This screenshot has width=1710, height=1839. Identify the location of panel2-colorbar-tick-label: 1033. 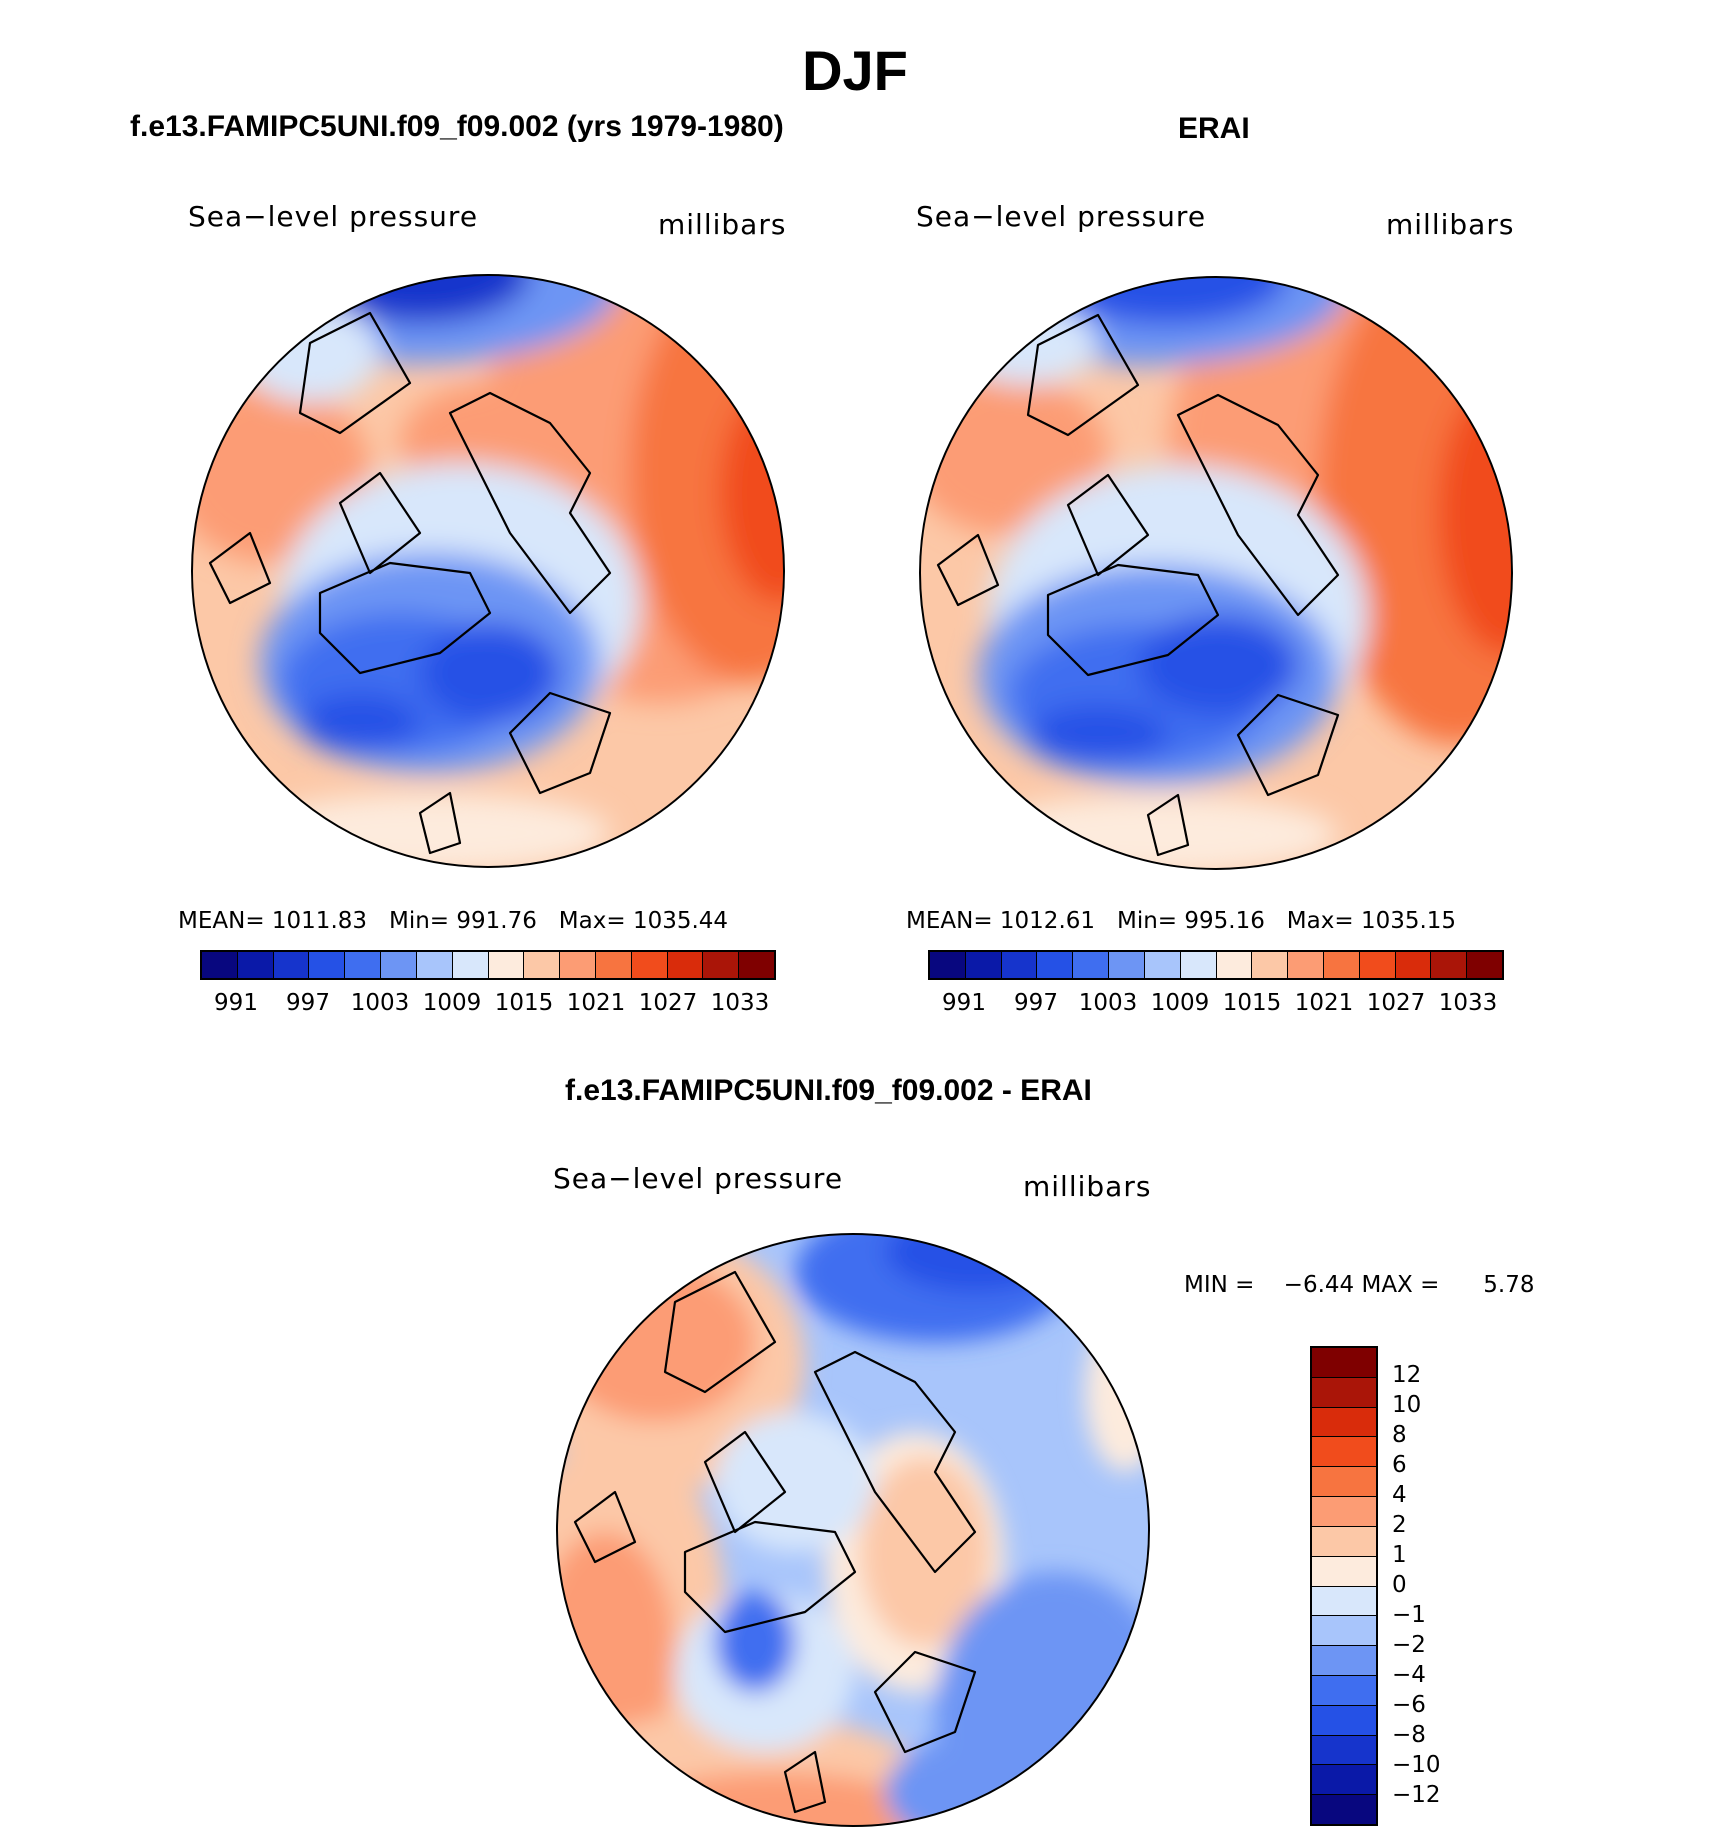
(1468, 1003).